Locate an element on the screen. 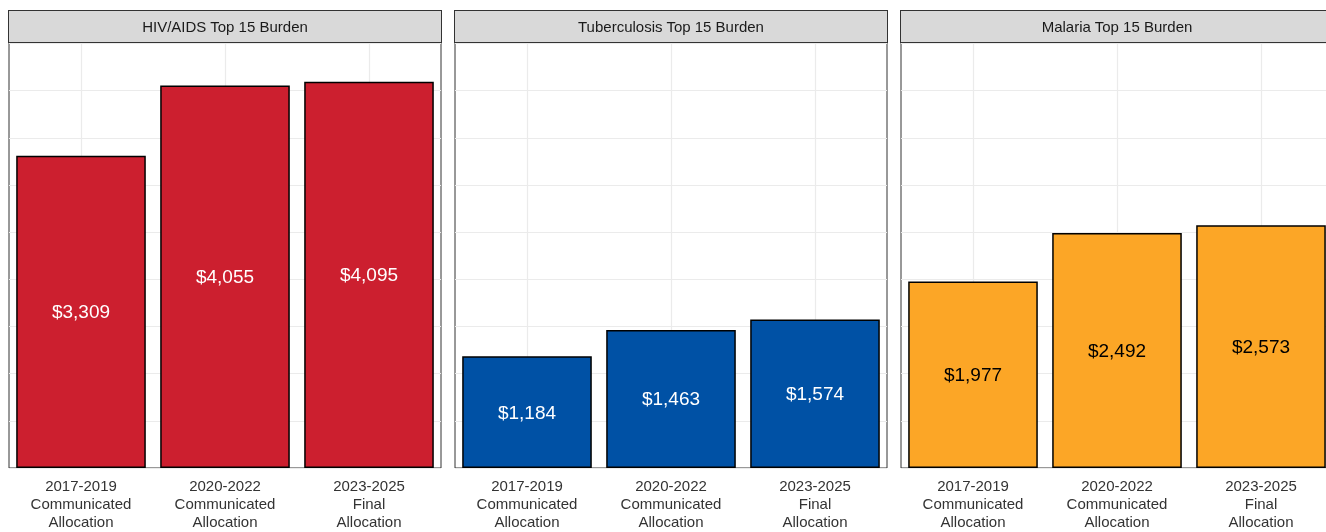 The height and width of the screenshot is (532, 1326). data-label: $3,309 is located at coordinates (81, 312).